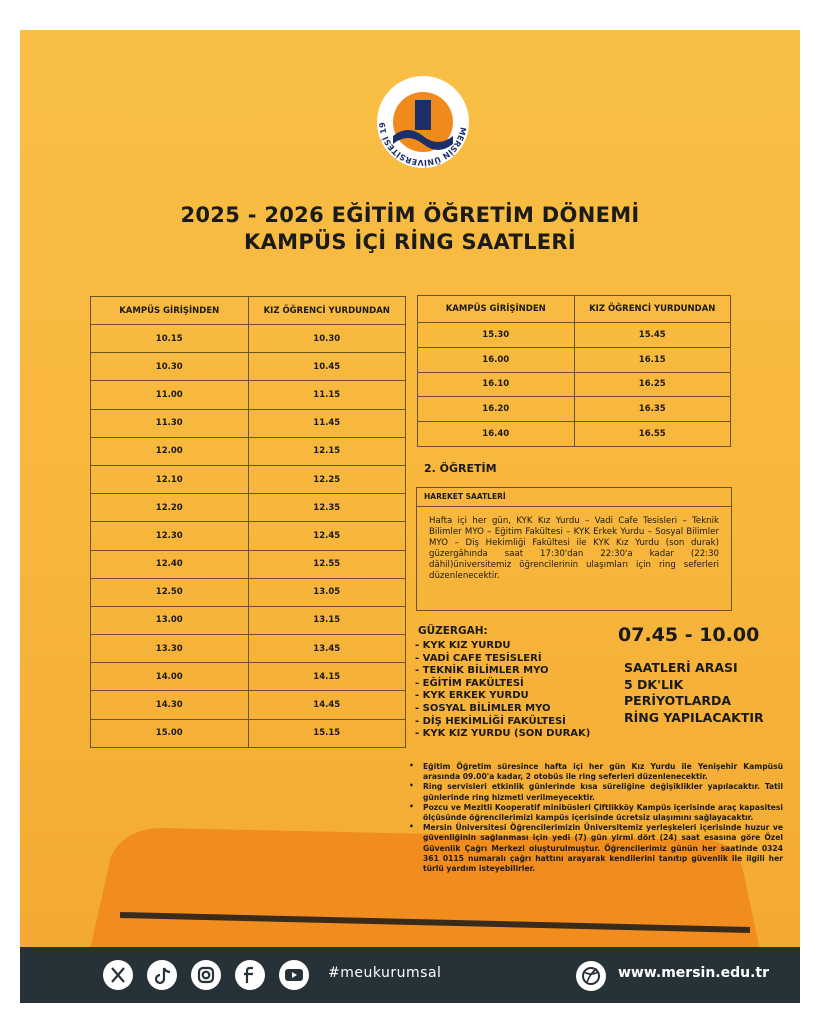  I want to click on period-line: RİNG YAPILACAKTIR, so click(694, 717).